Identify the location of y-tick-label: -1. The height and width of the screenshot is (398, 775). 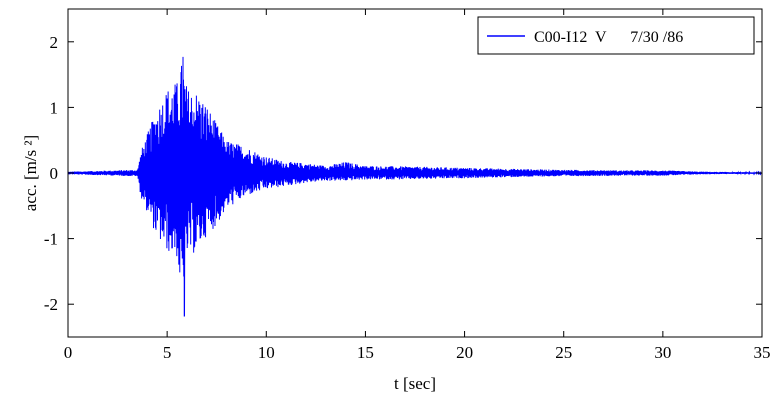
(51, 239).